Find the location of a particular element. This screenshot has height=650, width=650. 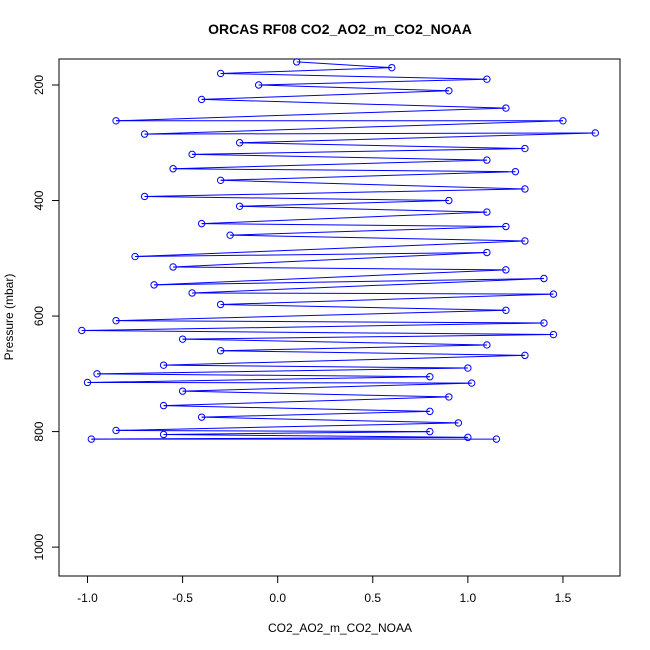

chart-title: ORCAS RF08 CO2_AO2_m_CO2_NOAA is located at coordinates (340, 29).